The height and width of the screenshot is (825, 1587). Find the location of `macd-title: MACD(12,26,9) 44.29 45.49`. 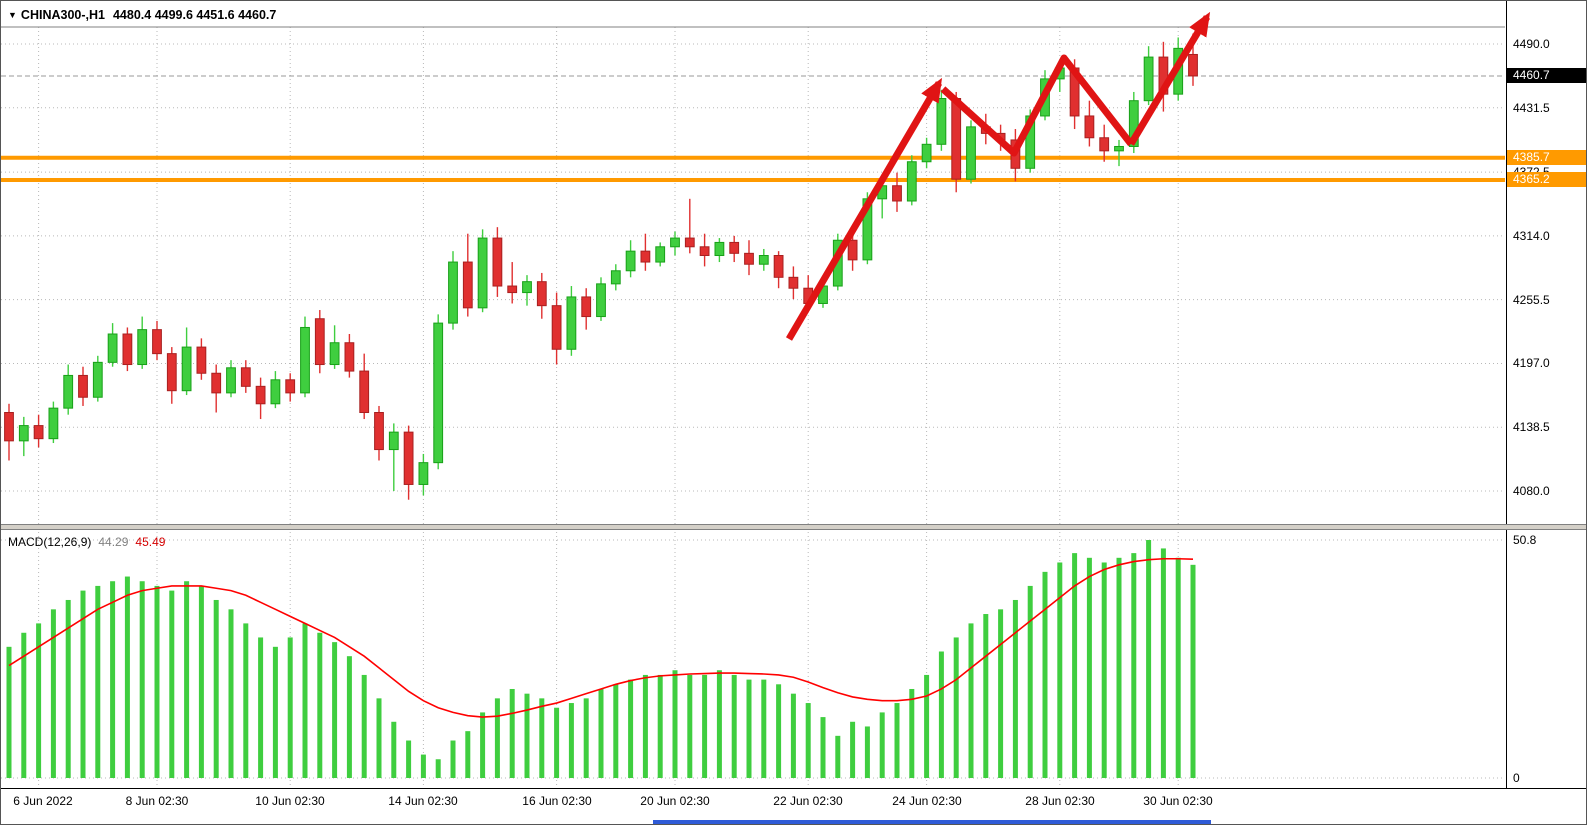

macd-title: MACD(12,26,9) 44.29 45.49 is located at coordinates (86, 542).